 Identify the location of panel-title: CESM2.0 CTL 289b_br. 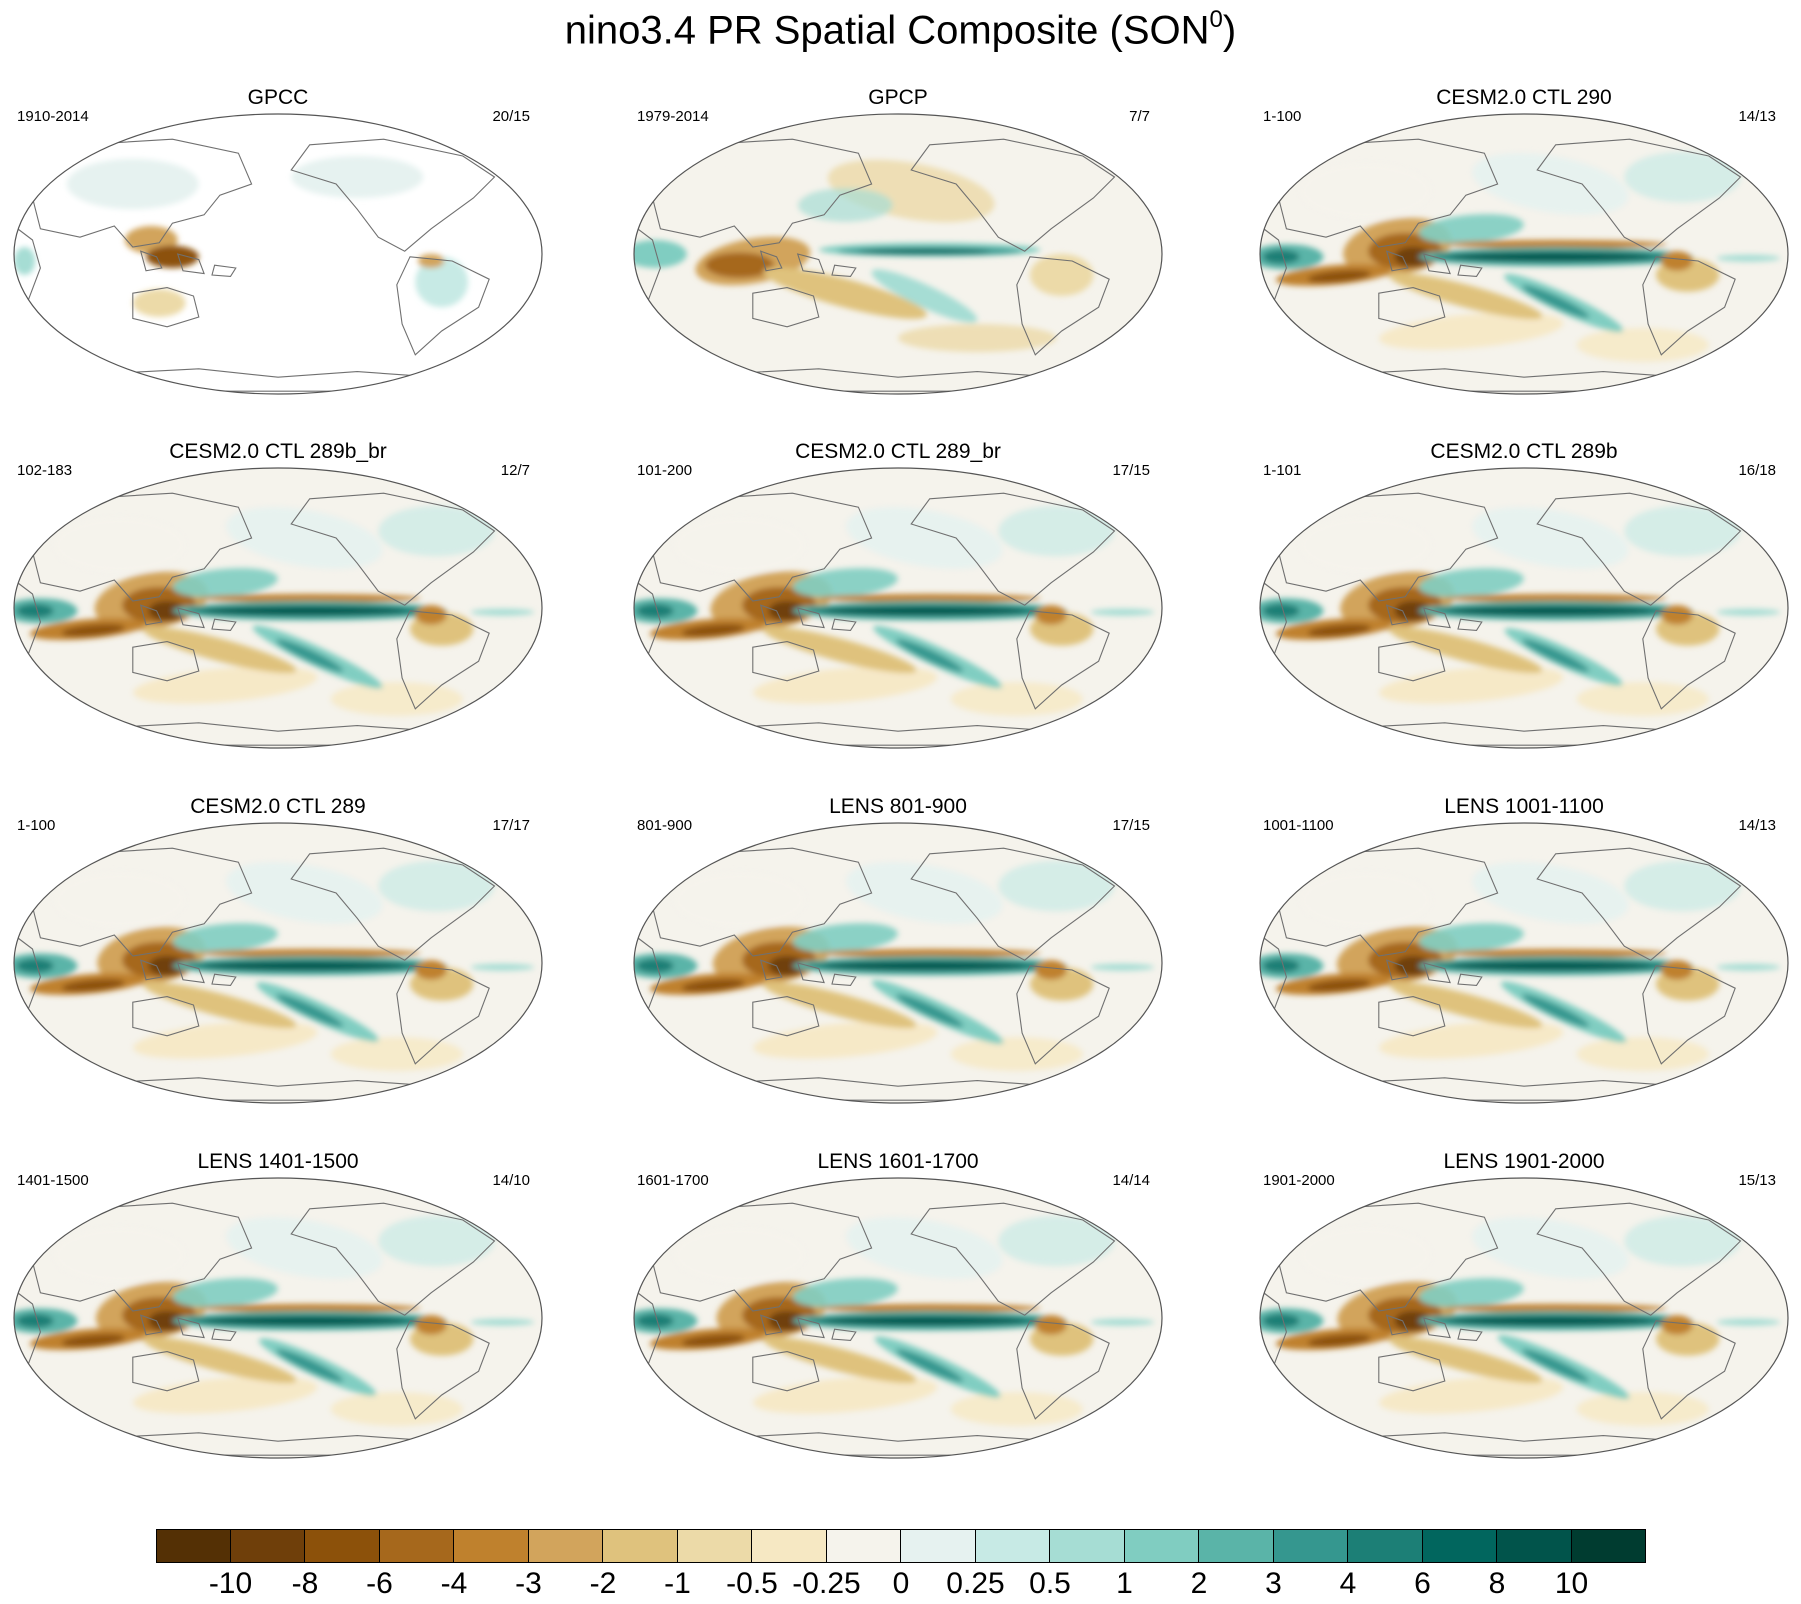
(278, 451).